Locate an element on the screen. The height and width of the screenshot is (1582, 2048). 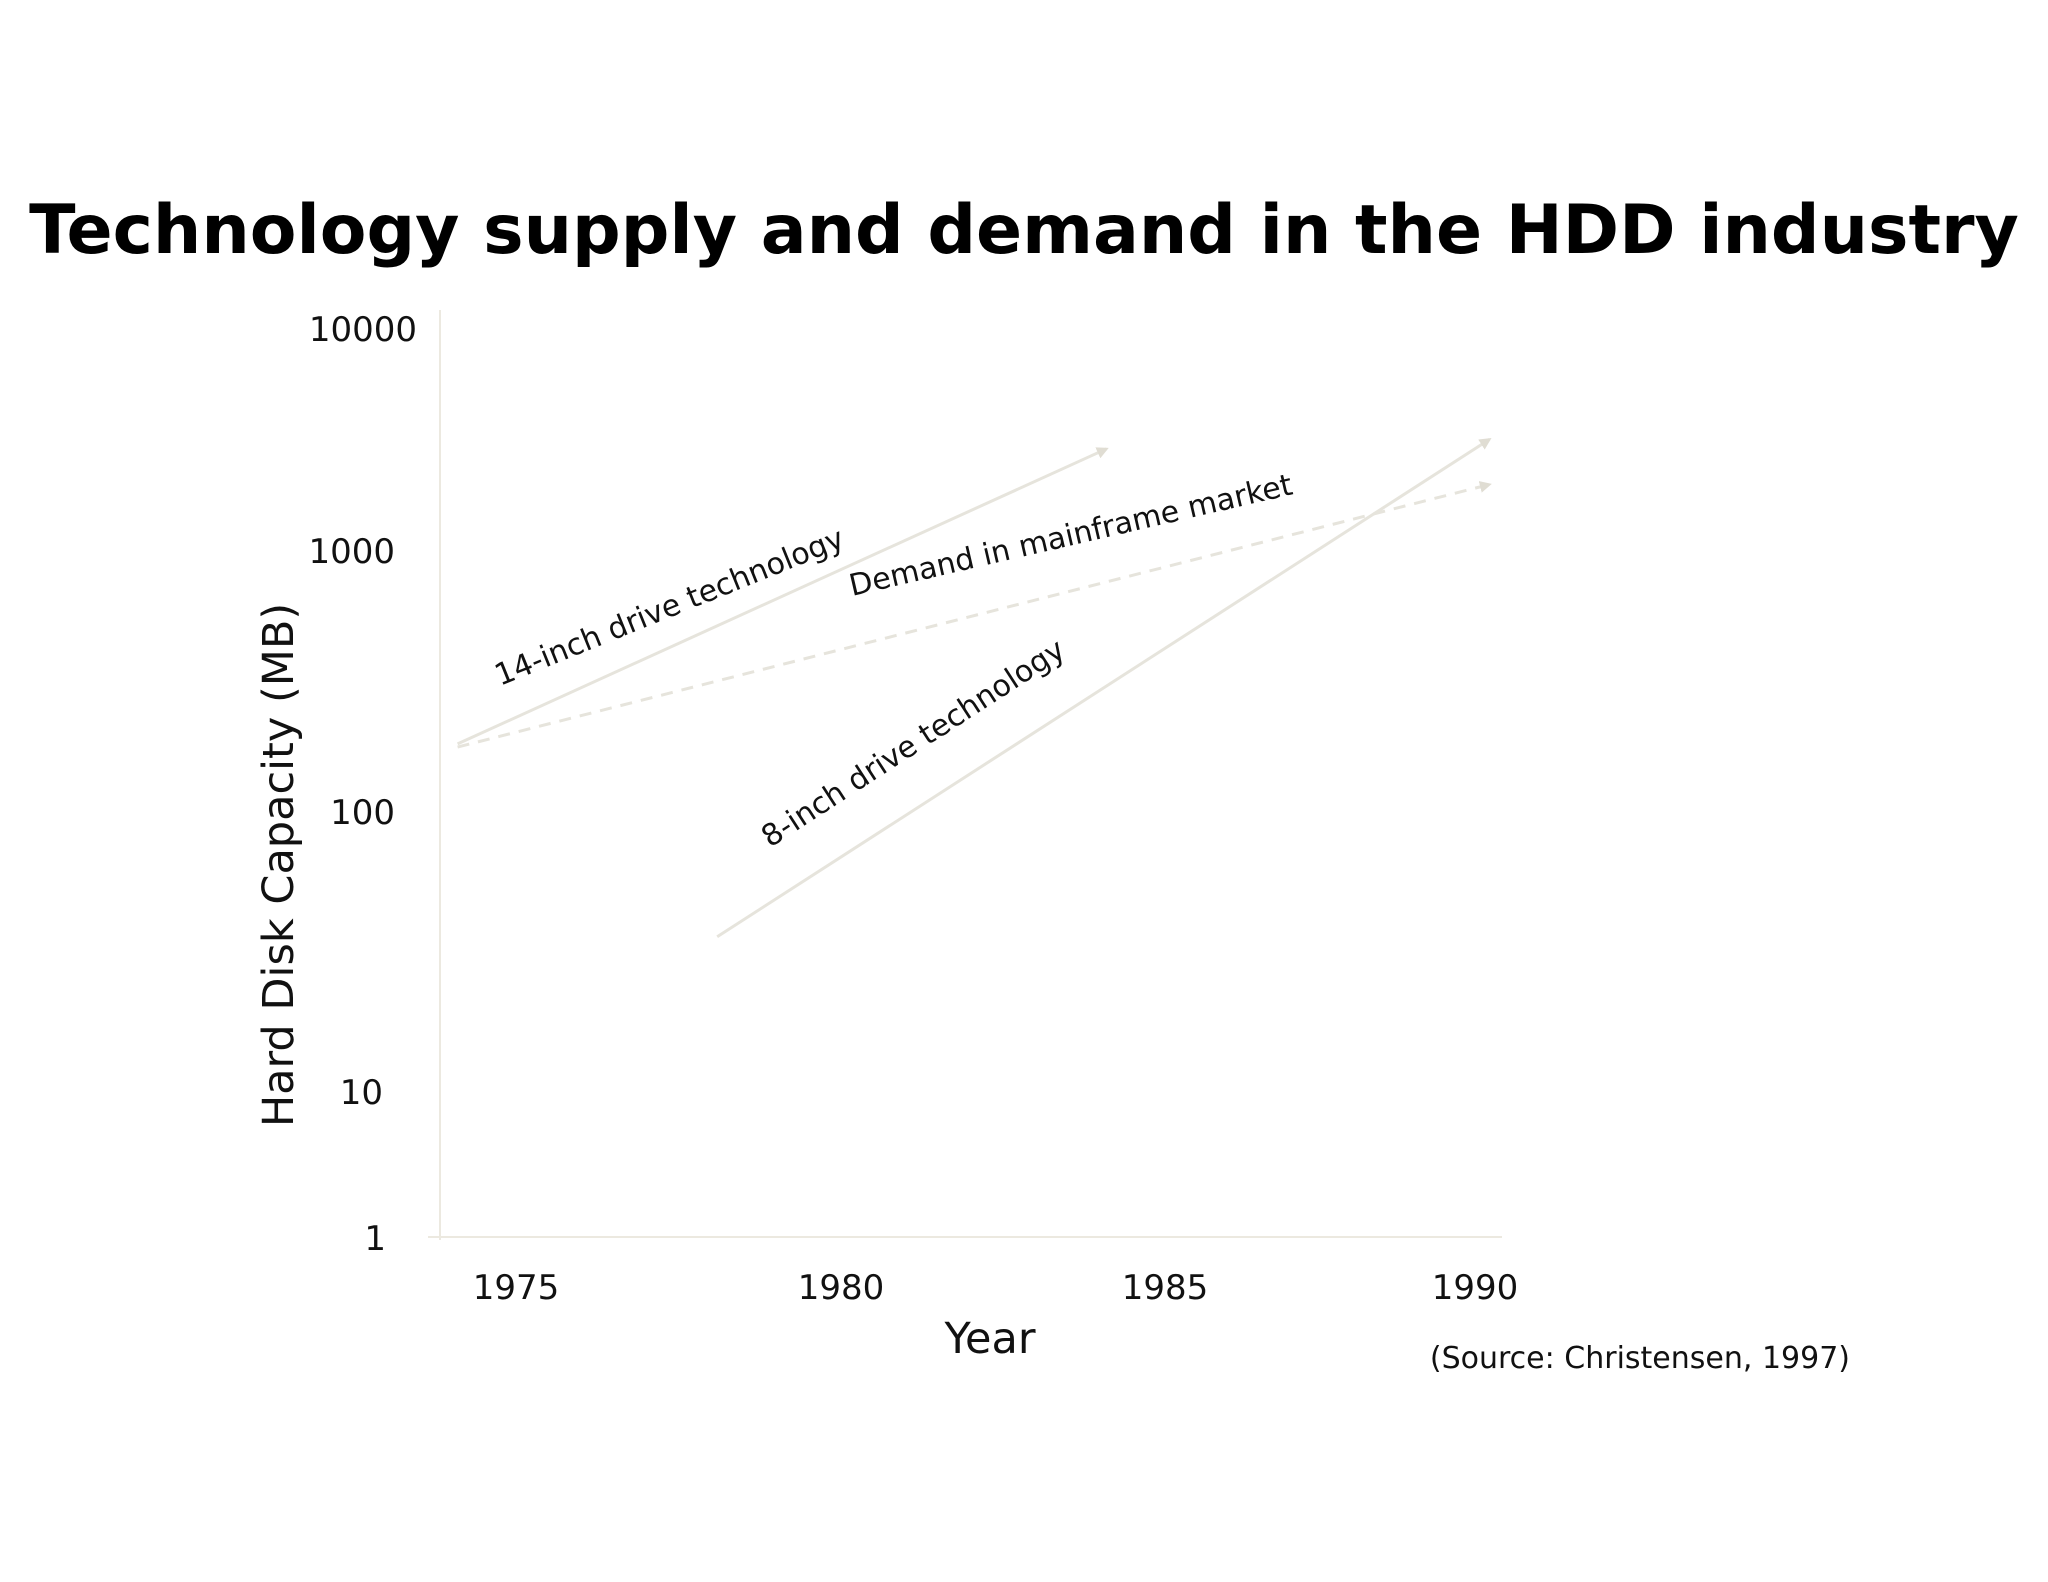
series-line-14-inch is located at coordinates (782, 596).